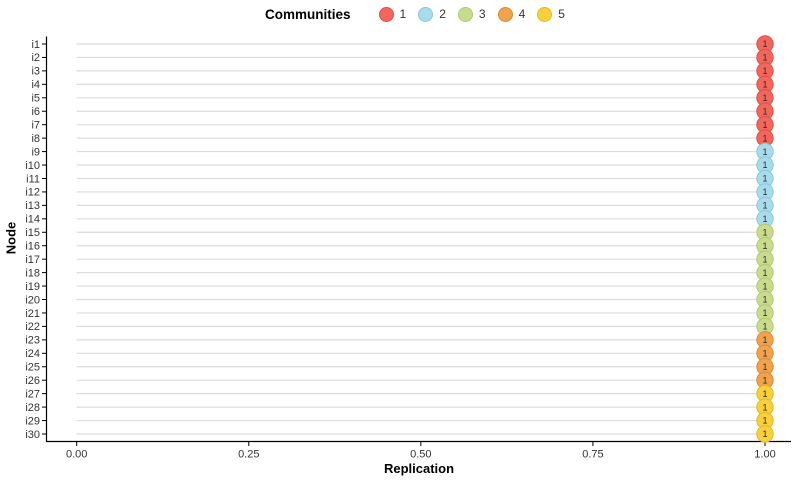 The width and height of the screenshot is (800, 483). Describe the element at coordinates (420, 455) in the screenshot. I see `x-tick-label: 0.50` at that location.